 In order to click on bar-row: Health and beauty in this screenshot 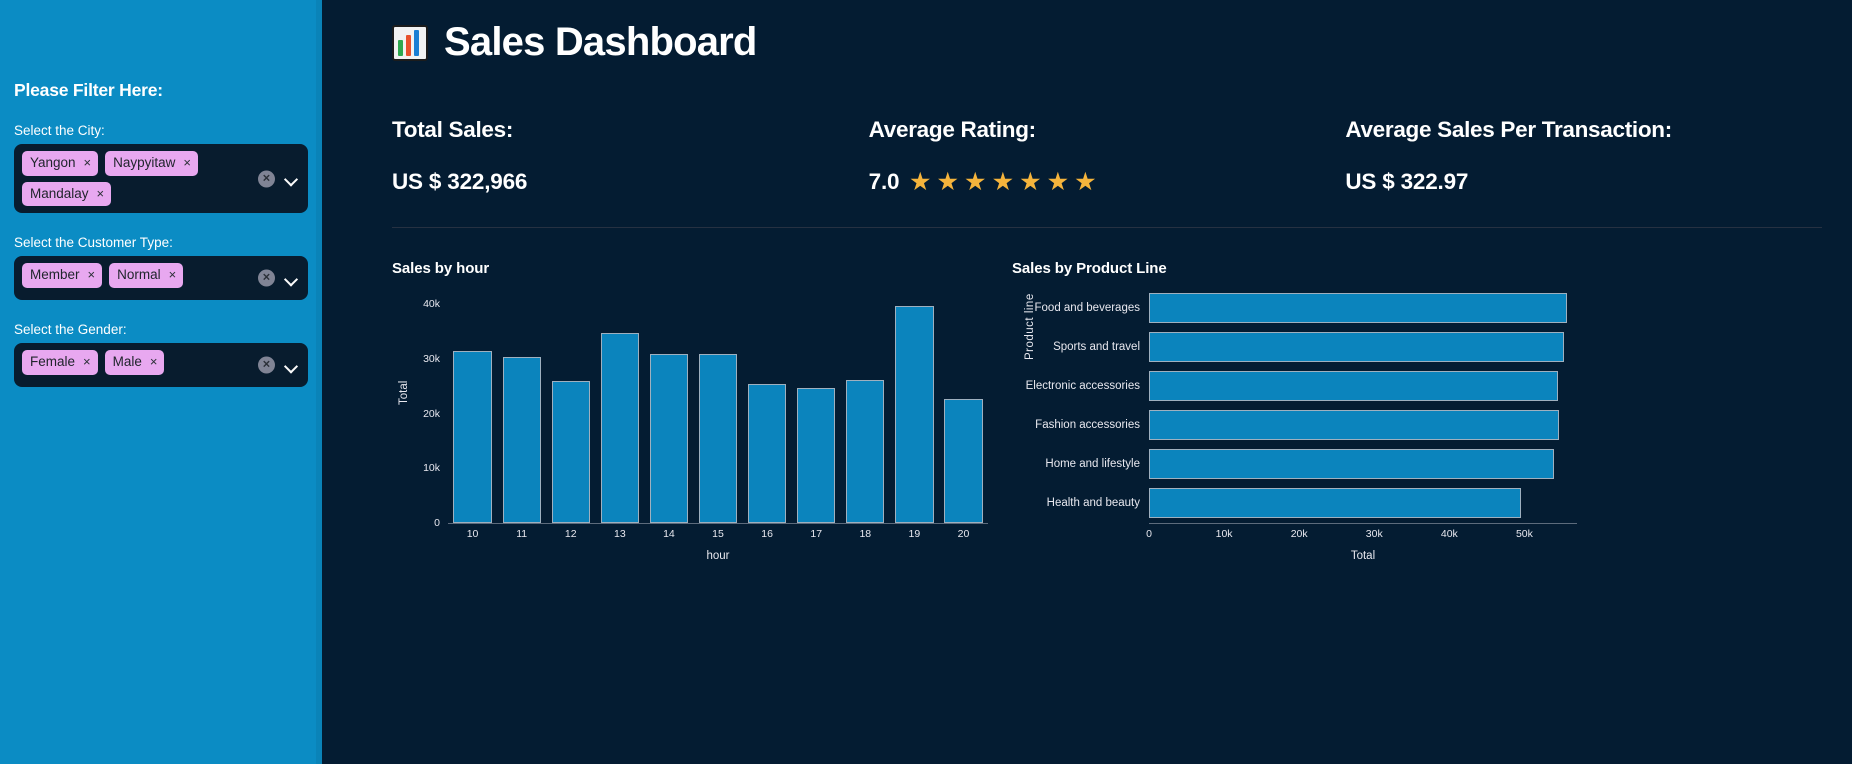, I will do `click(1312, 503)`.